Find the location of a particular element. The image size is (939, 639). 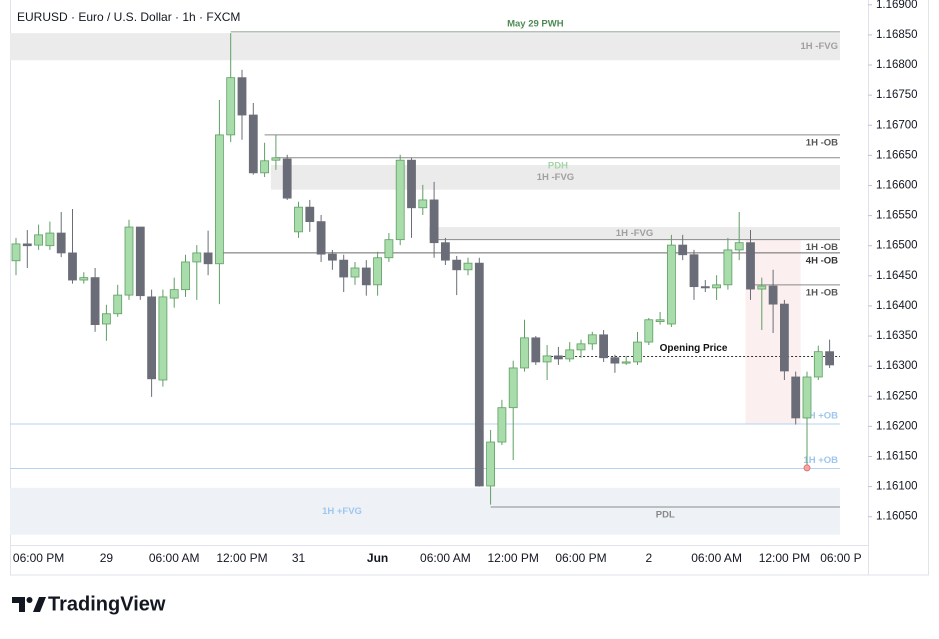

y-tick-label: 1.16300 is located at coordinates (897, 366).